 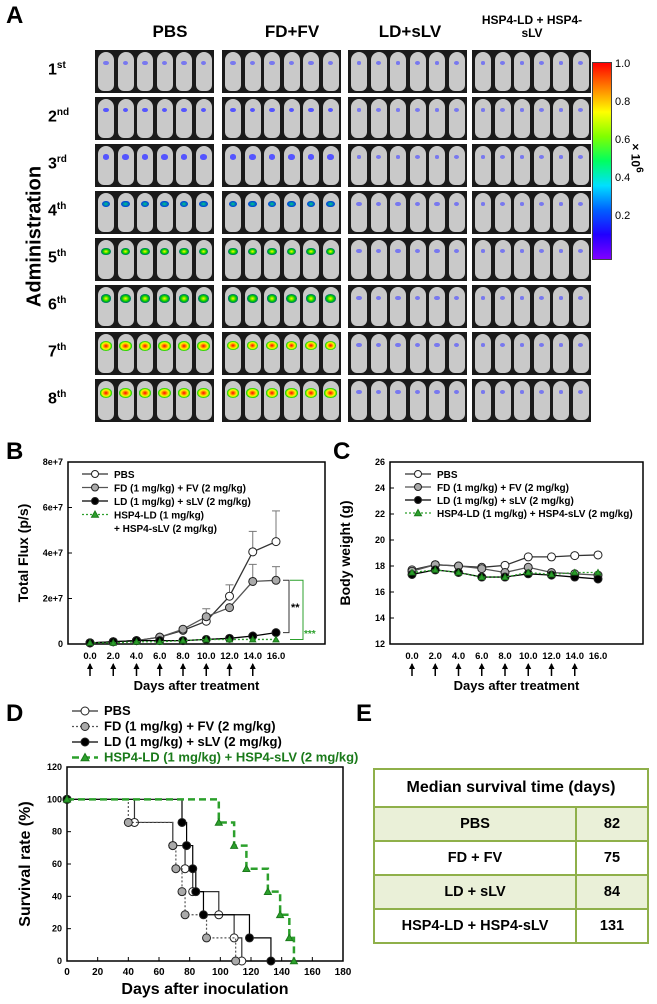 I want to click on y-tick-label: 40, so click(x=57, y=896).